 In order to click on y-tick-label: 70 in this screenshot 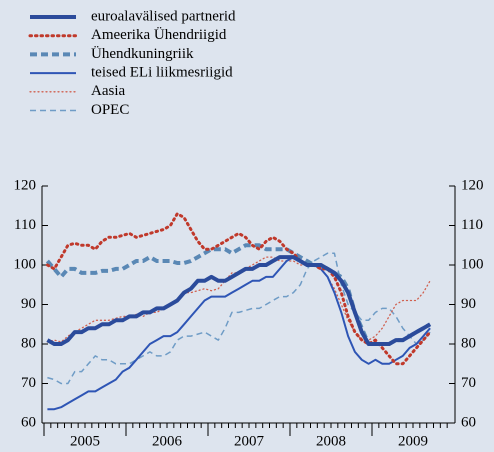, I will do `click(28, 383)`.